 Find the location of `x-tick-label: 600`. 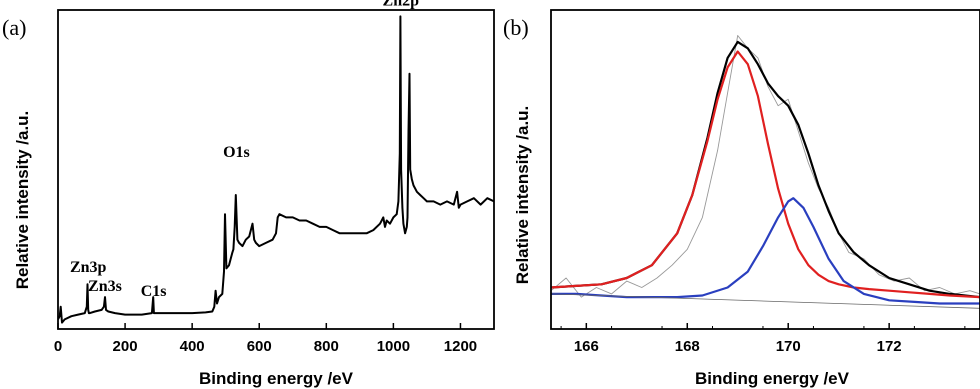

x-tick-label: 600 is located at coordinates (259, 346).